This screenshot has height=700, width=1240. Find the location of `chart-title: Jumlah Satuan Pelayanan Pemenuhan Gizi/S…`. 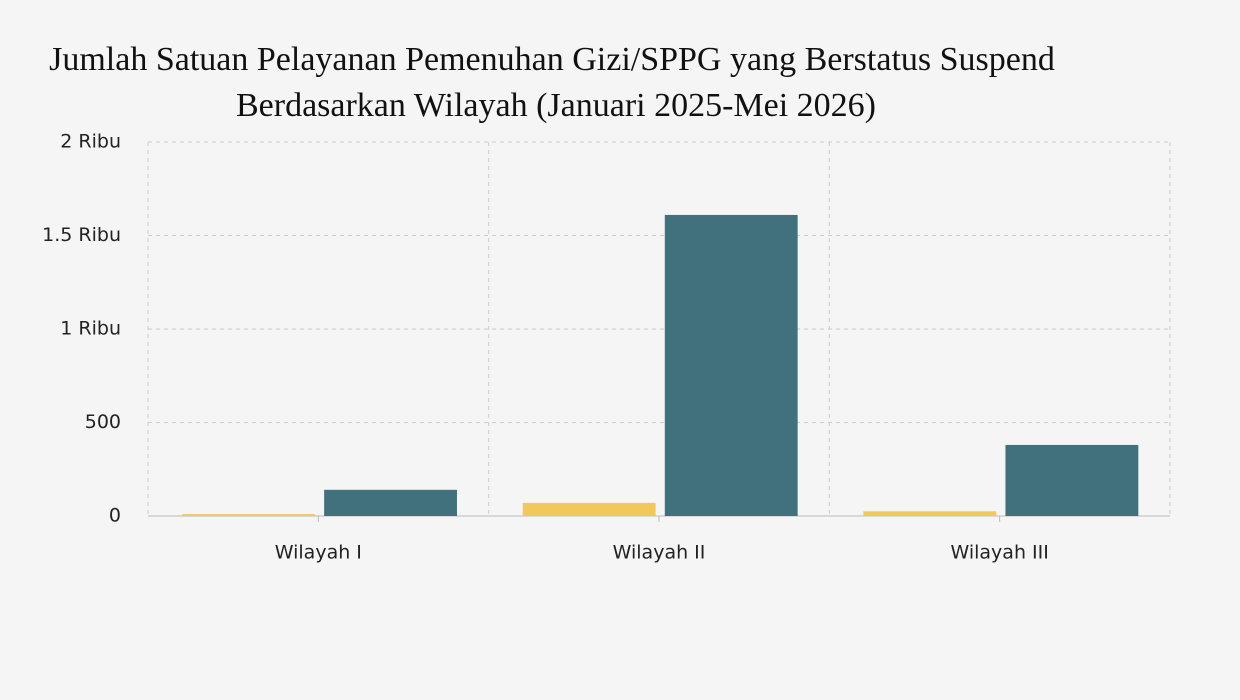

chart-title: Jumlah Satuan Pelayanan Pemenuhan Gizi/S… is located at coordinates (552, 59).